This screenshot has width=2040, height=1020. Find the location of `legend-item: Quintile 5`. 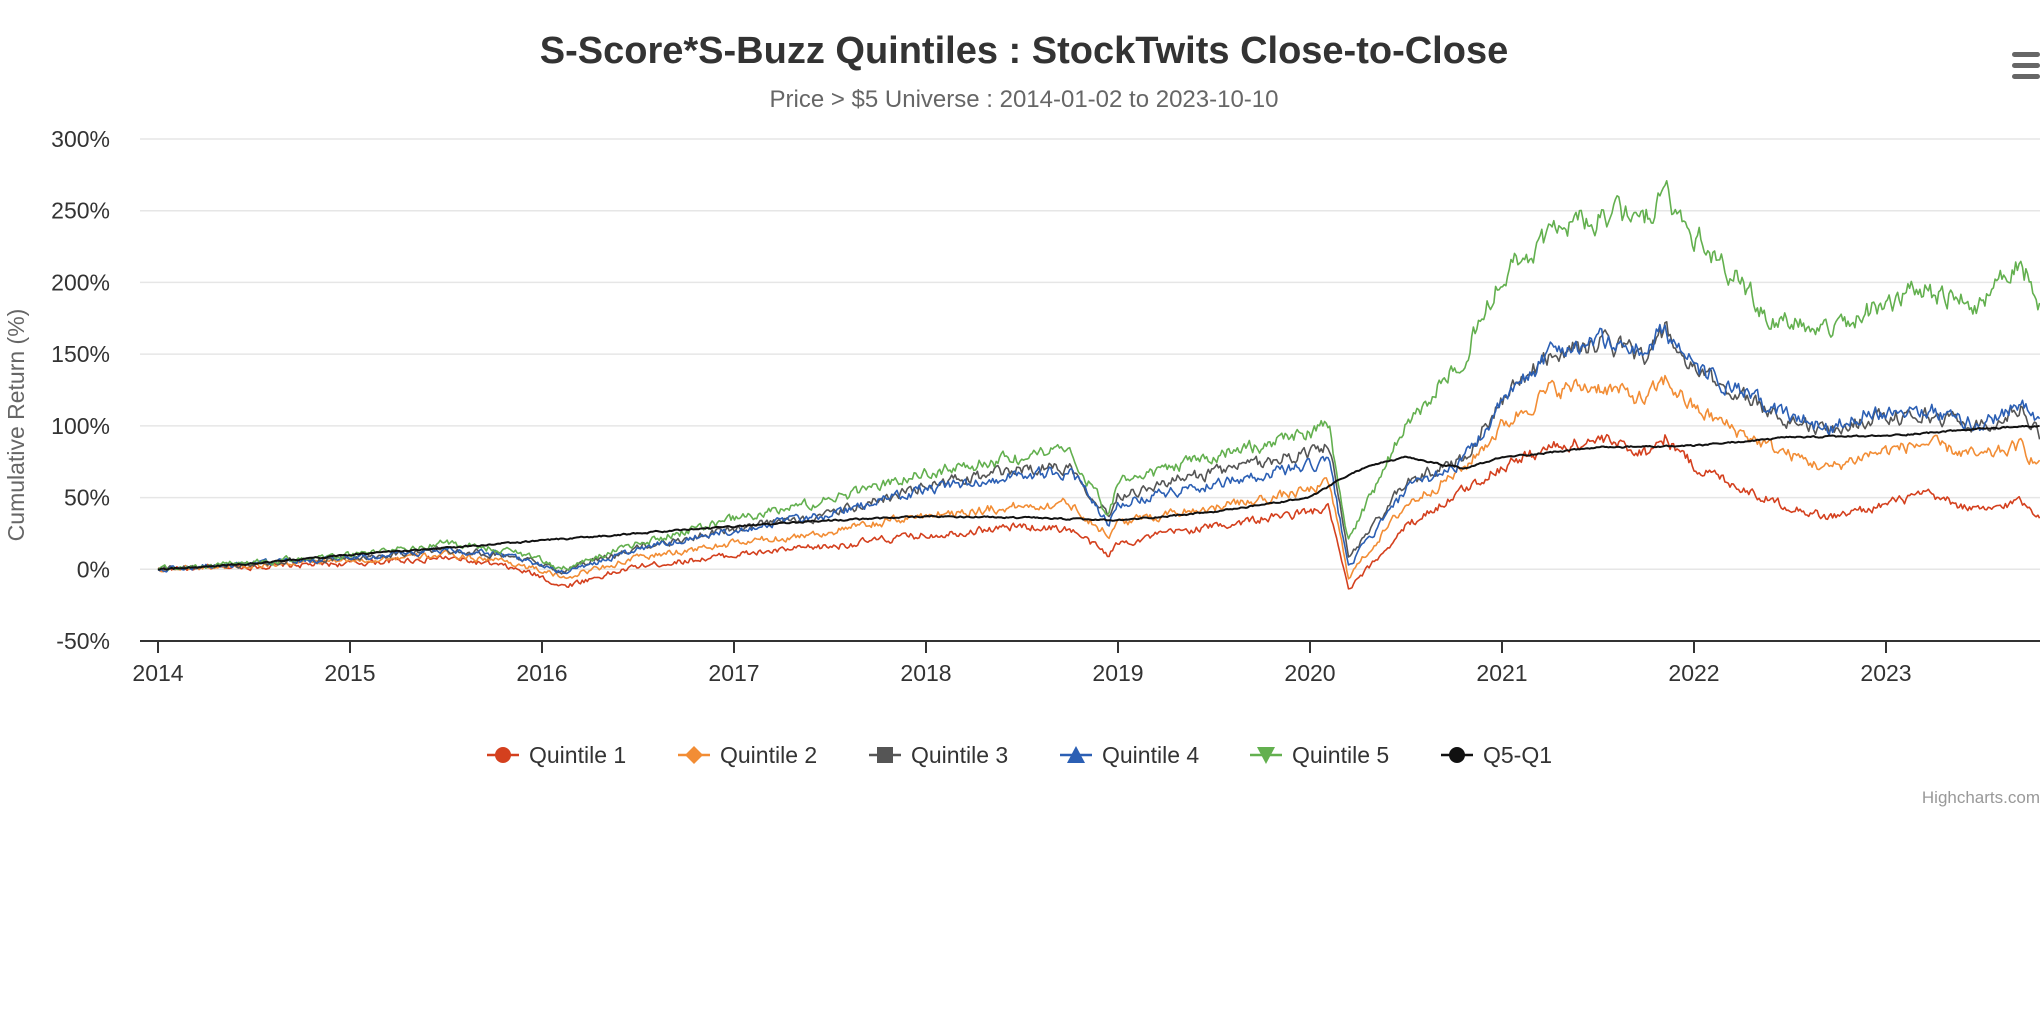

legend-item: Quintile 5 is located at coordinates (1319, 755).